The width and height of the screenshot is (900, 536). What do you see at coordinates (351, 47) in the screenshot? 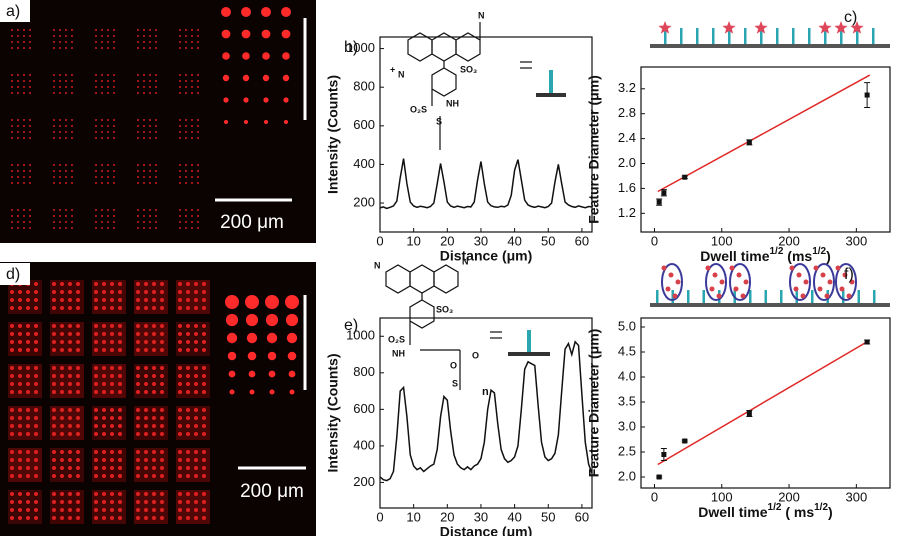
I see `panel-label: b)` at bounding box center [351, 47].